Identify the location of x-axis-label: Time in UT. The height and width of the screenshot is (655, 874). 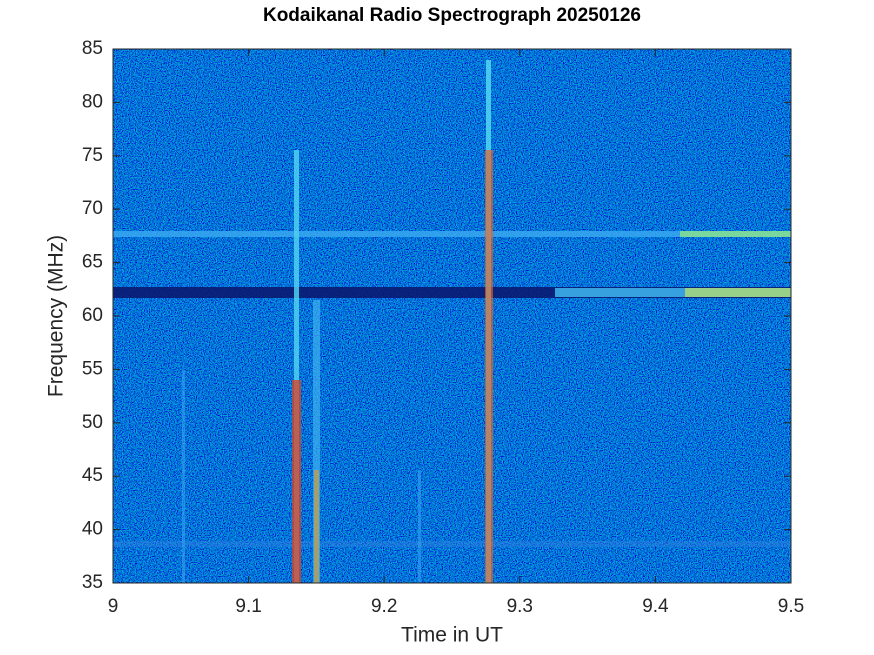
(452, 635).